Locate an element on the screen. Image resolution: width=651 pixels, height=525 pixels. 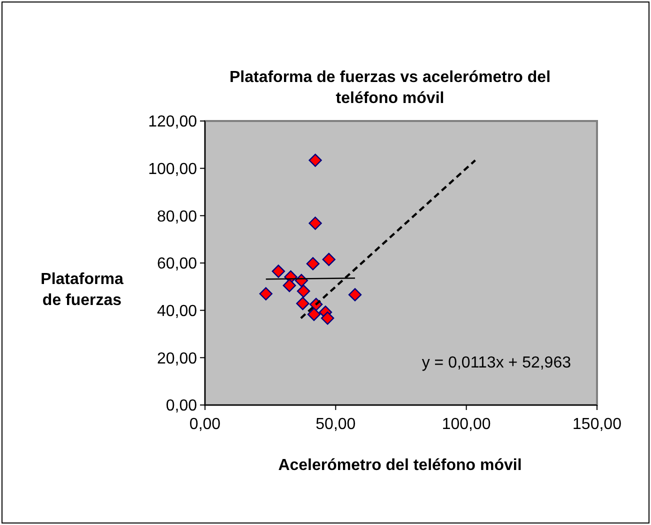
y-tick-label: 80,00 is located at coordinates (177, 217).